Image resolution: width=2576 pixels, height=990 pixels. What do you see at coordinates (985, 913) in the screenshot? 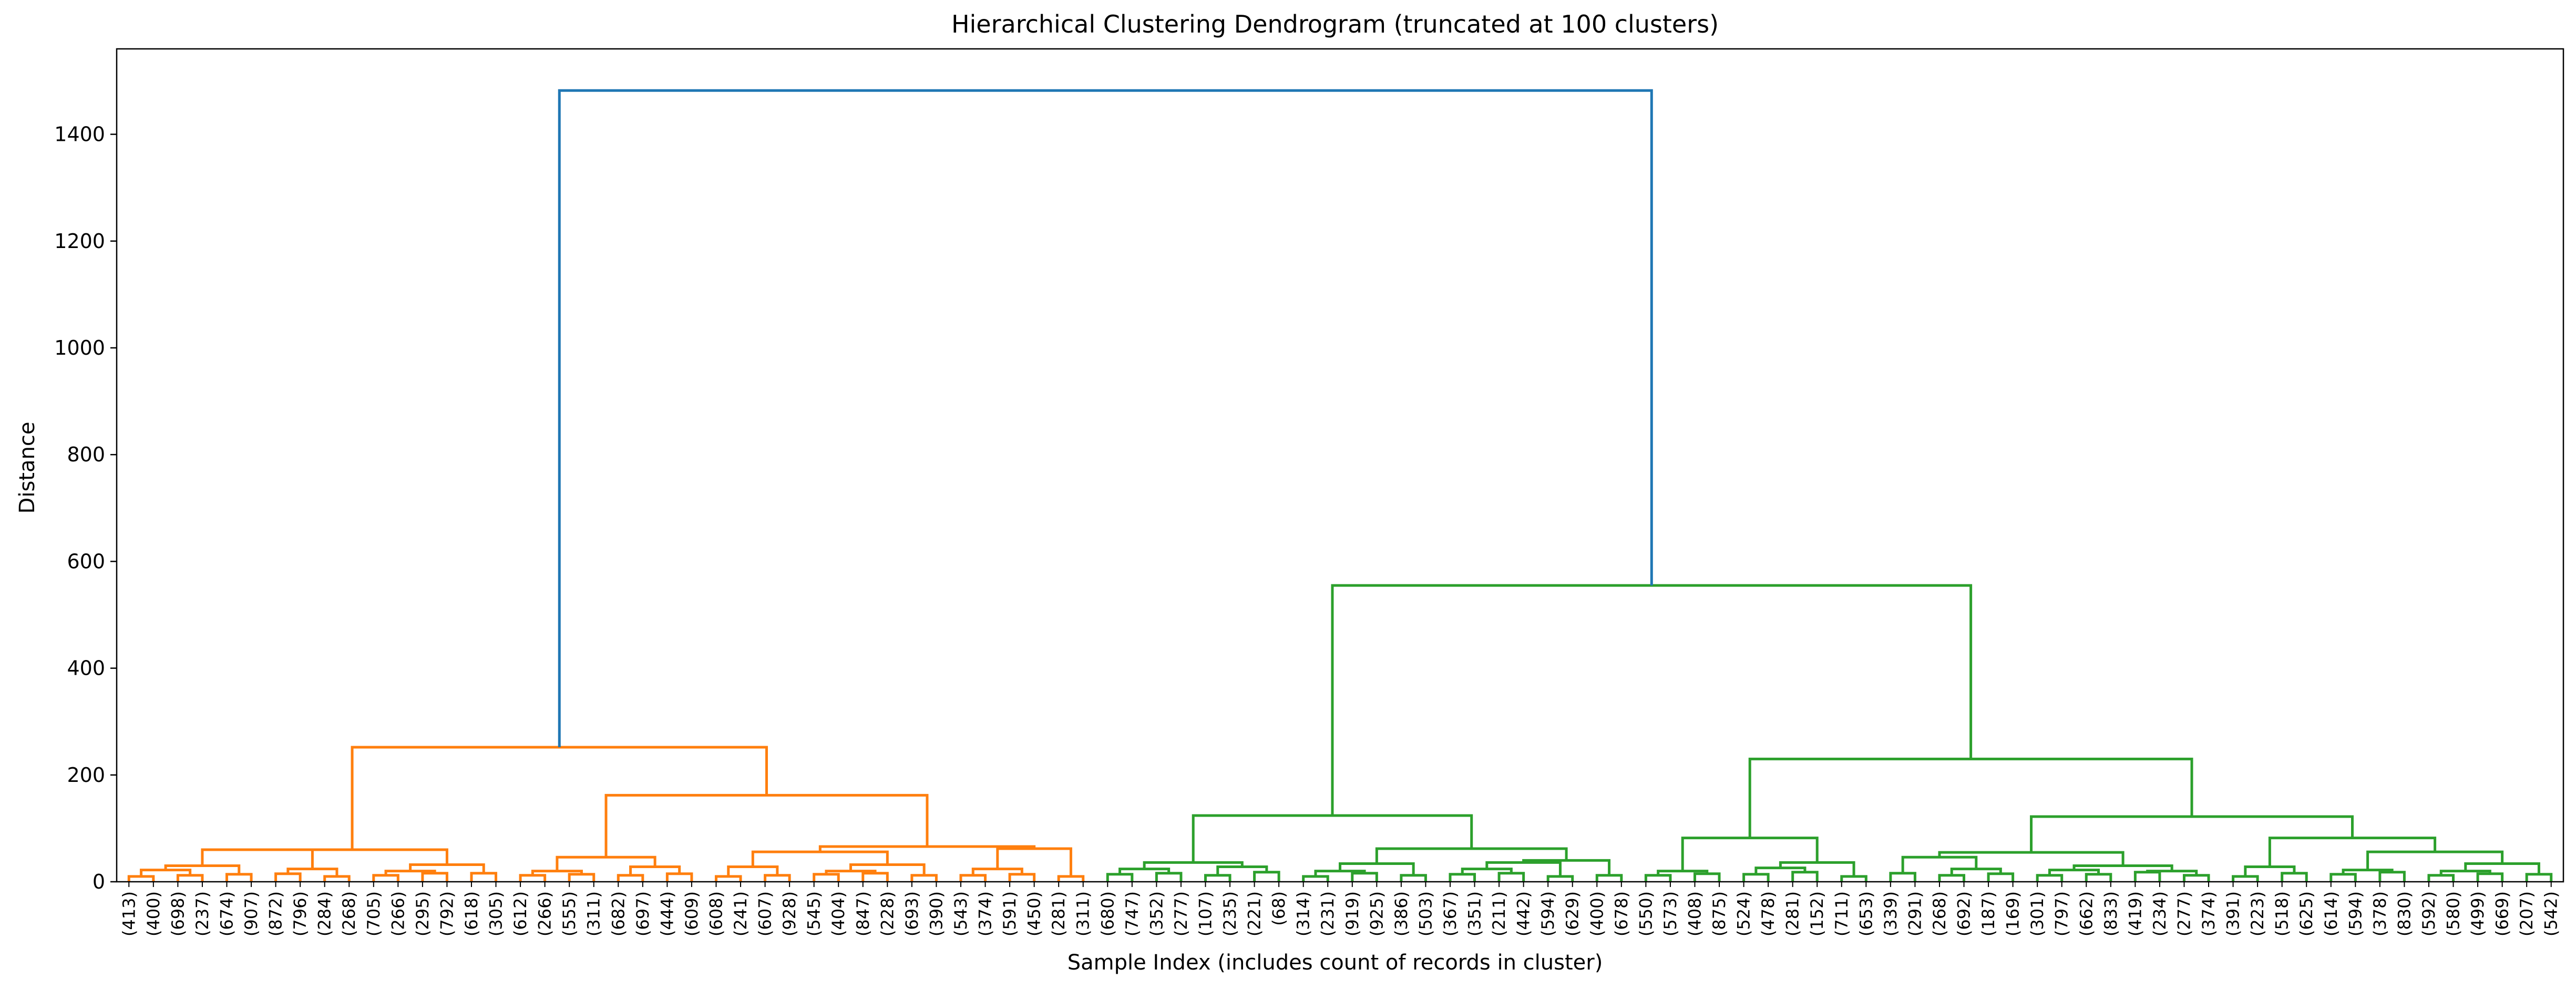
I see `leaf-label: (374)` at bounding box center [985, 913].